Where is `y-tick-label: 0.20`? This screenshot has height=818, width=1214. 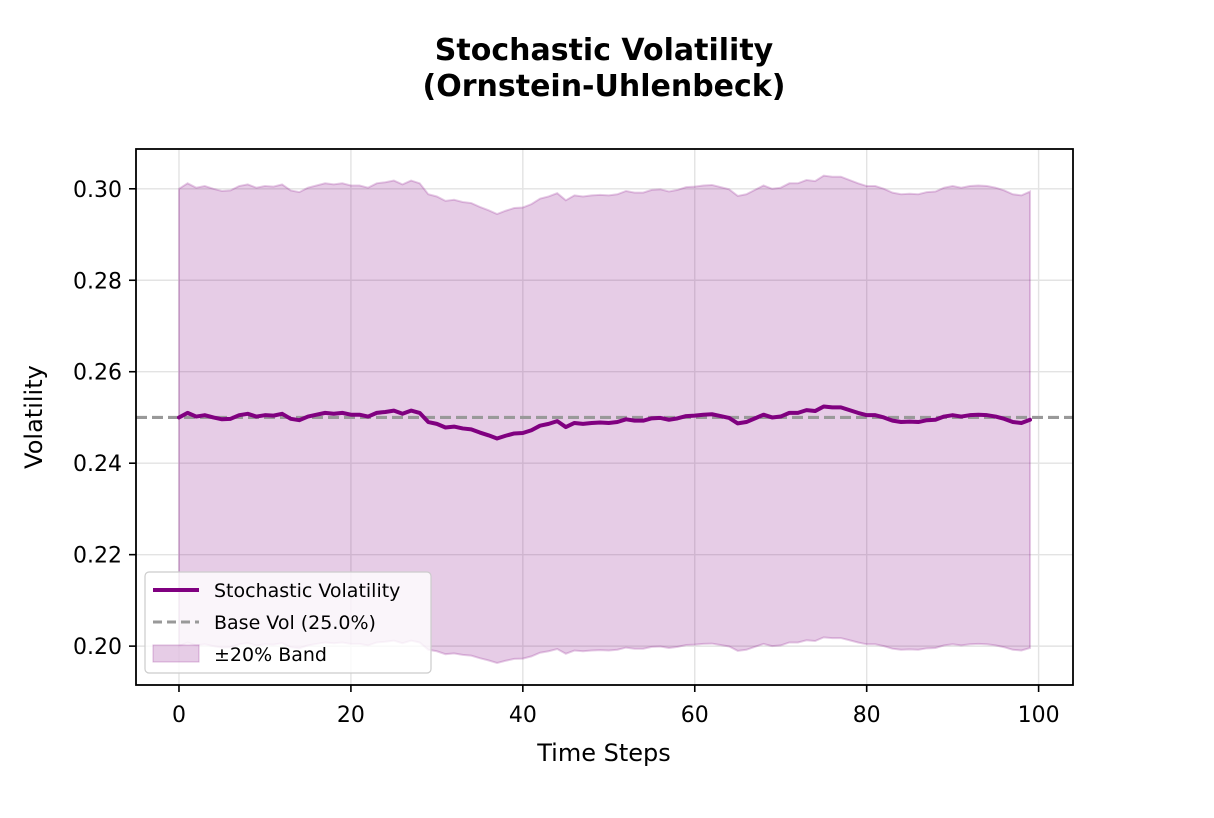 y-tick-label: 0.20 is located at coordinates (97, 647).